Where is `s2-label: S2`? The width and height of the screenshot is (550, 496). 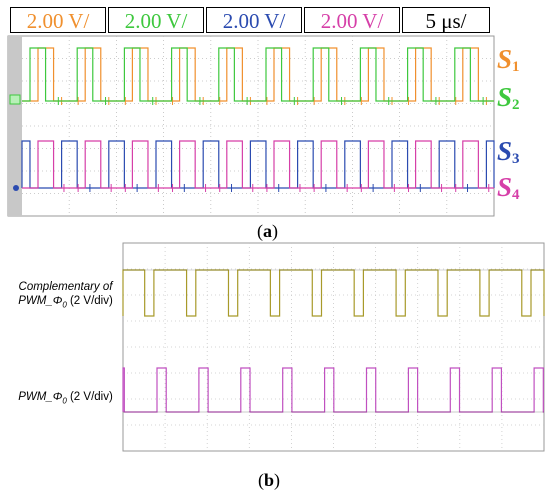
s2-label: S2 is located at coordinates (508, 97).